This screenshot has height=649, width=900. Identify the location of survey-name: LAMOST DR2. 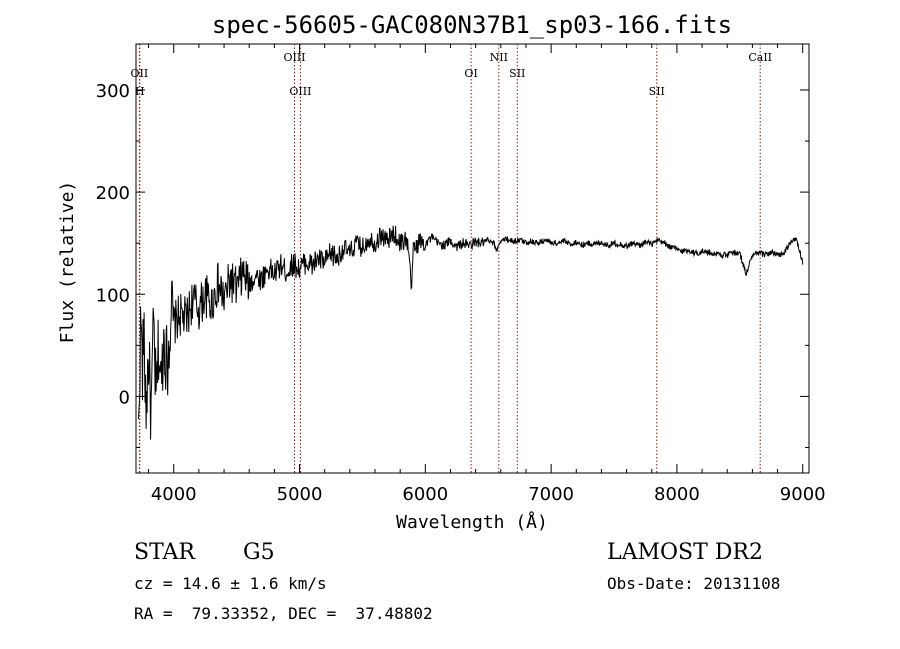
(685, 552).